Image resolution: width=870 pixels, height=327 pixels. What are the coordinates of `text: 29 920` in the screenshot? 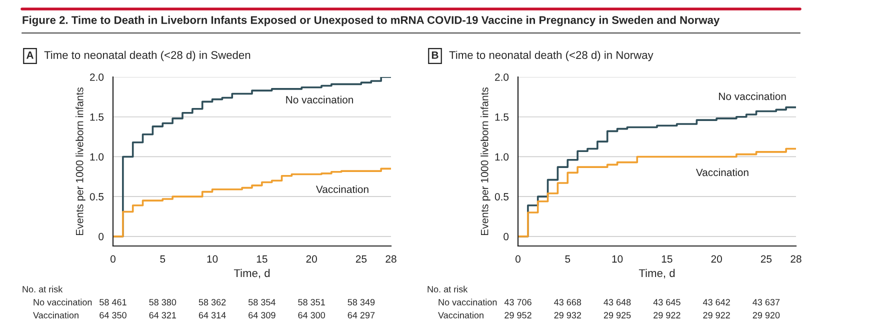 It's located at (766, 315).